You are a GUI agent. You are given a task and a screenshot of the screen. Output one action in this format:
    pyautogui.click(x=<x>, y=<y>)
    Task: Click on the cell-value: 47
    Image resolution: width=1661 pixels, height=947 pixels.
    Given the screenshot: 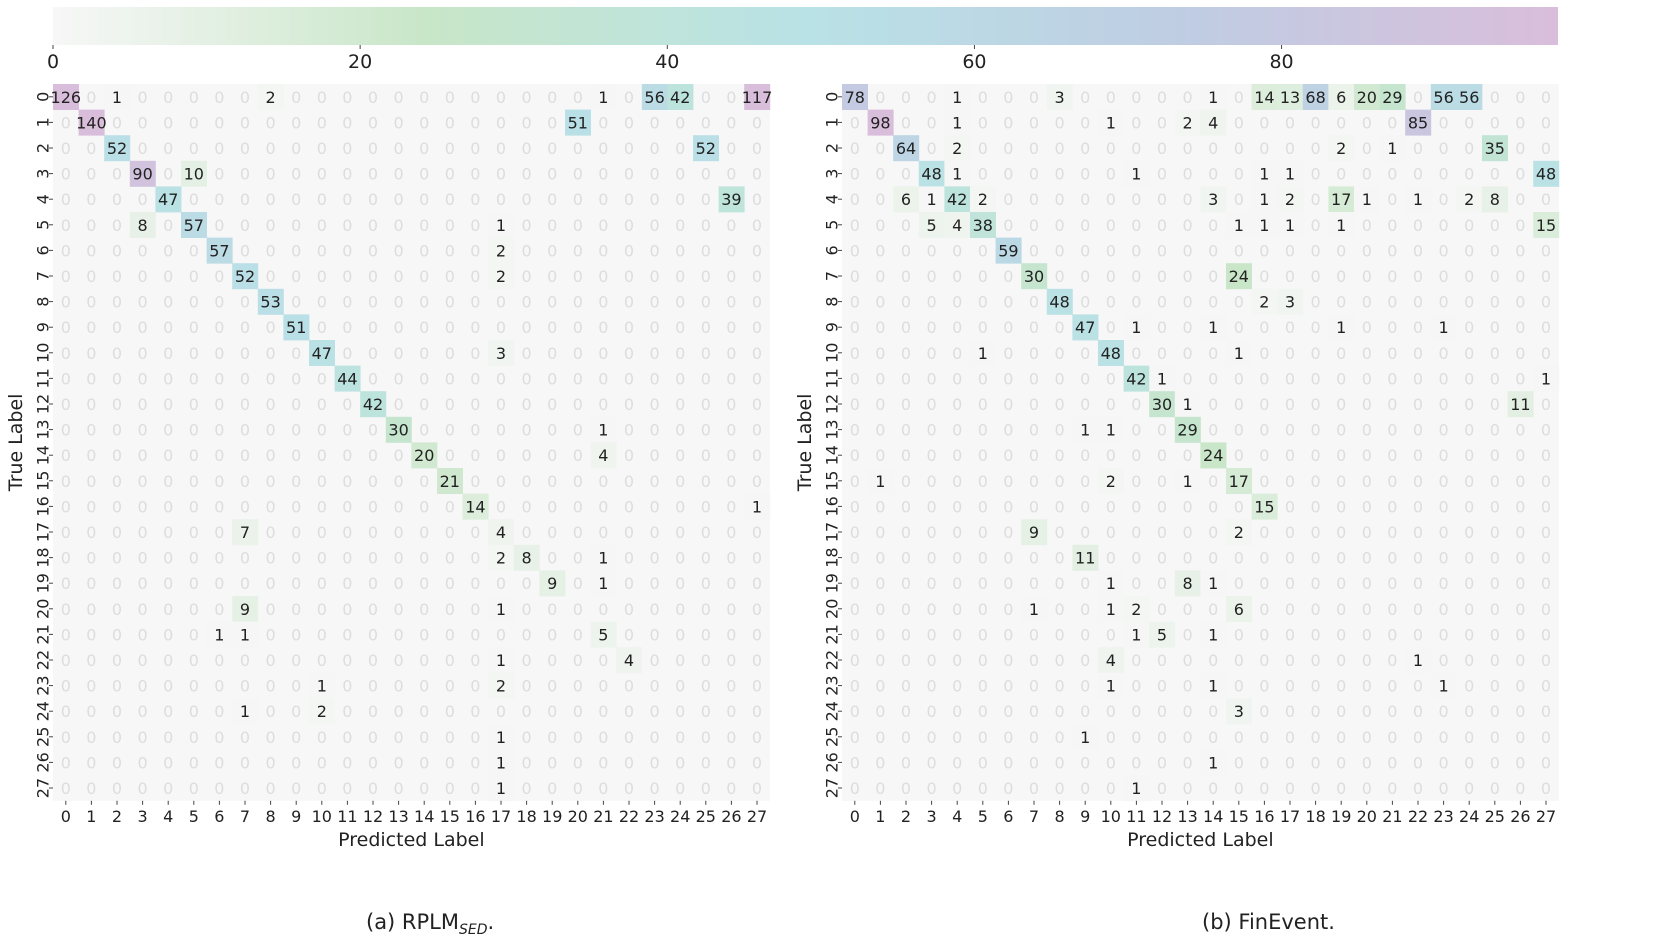 What is the action you would take?
    pyautogui.click(x=168, y=199)
    